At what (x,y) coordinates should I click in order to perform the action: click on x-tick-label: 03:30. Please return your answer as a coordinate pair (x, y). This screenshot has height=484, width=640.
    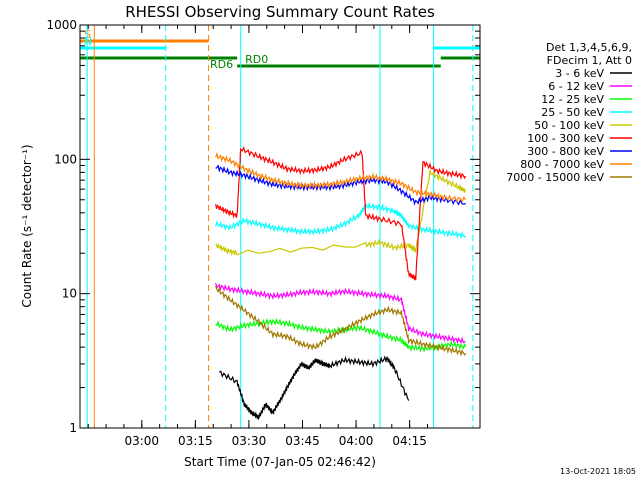
    Looking at the image, I should click on (249, 441).